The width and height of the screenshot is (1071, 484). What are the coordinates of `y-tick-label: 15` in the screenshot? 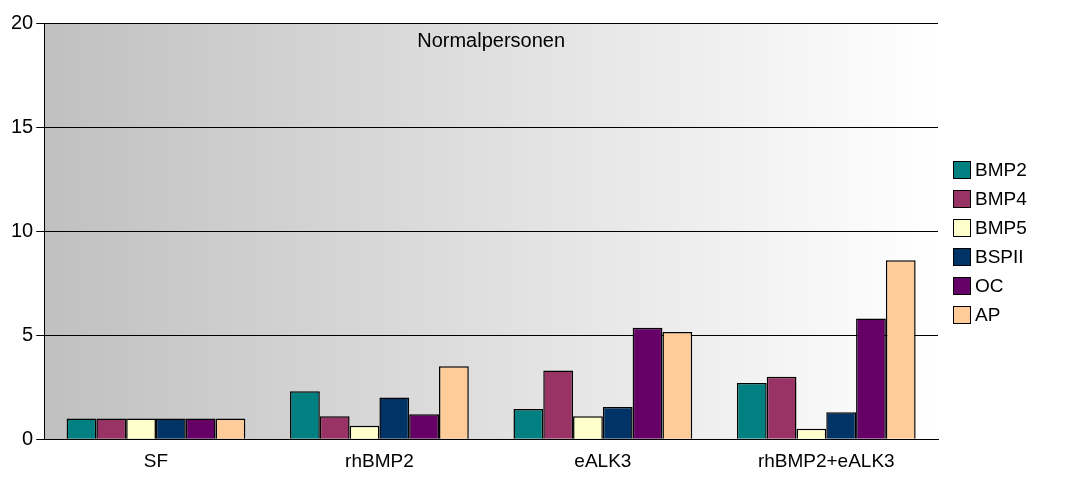 It's located at (22, 125).